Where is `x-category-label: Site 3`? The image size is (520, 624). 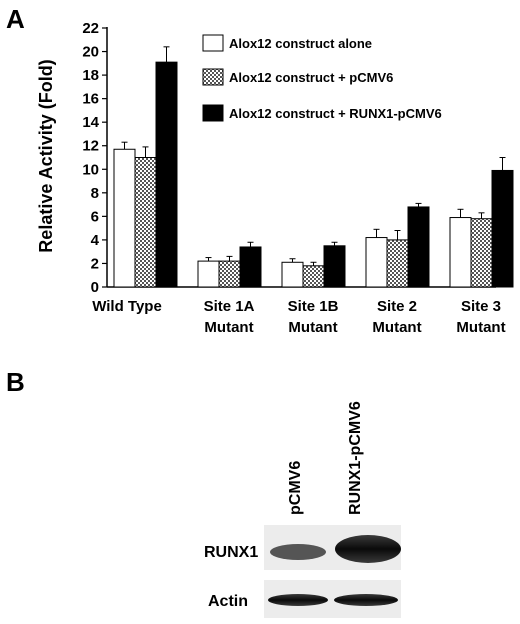
x-category-label: Site 3 is located at coordinates (481, 306).